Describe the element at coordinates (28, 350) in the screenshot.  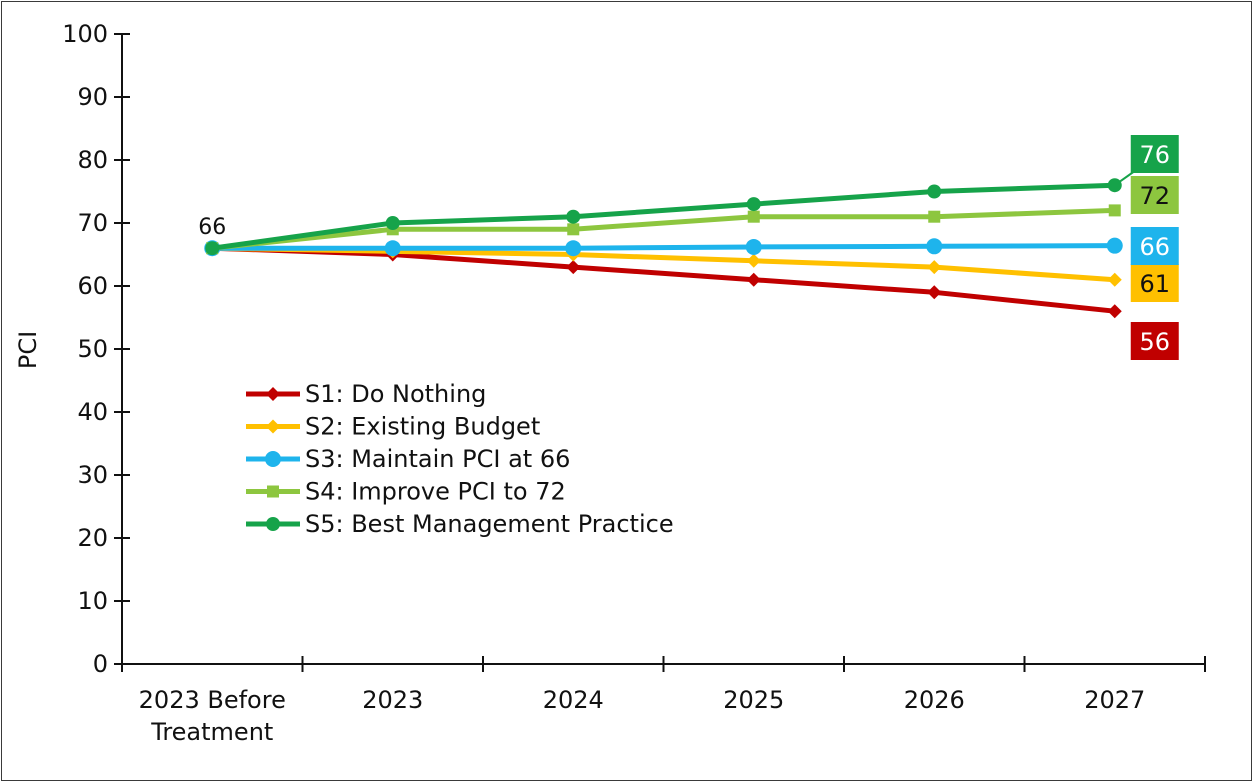
I see `y-axis-label: PCI` at that location.